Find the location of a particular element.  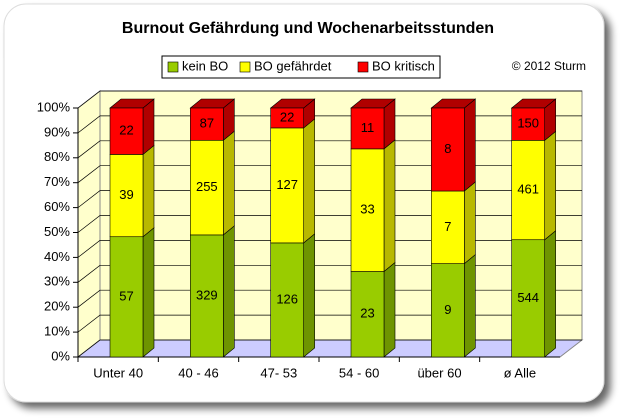

y-tick-label: 70% is located at coordinates (57, 181).